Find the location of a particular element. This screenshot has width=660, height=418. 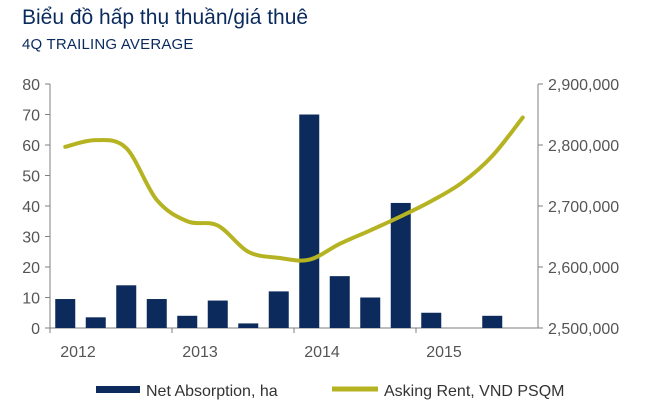

x-tick-label: 2013 is located at coordinates (200, 352).